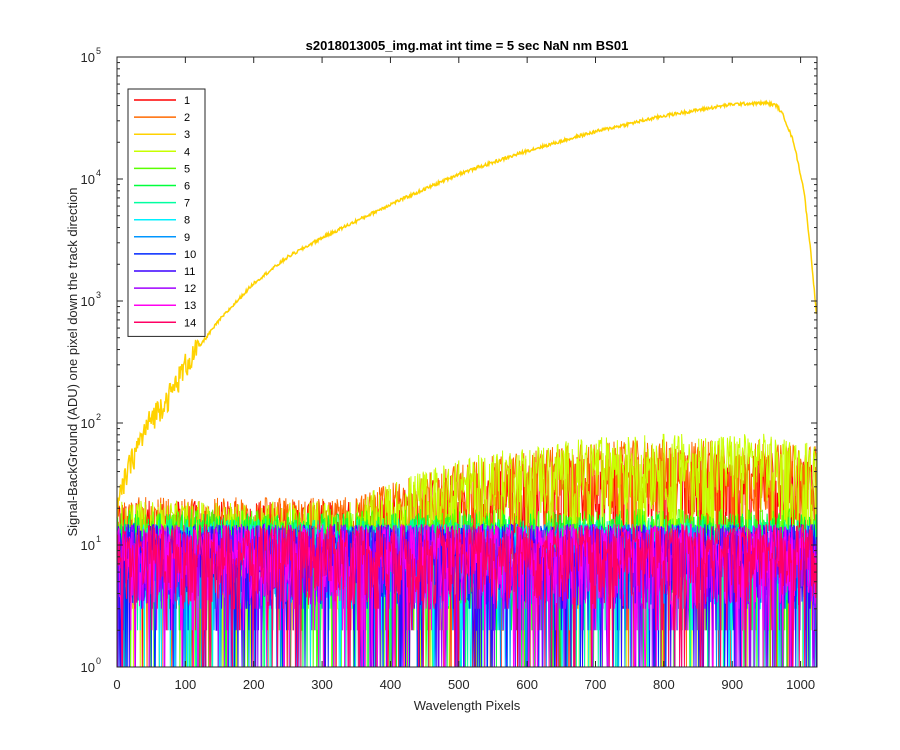 The height and width of the screenshot is (750, 900). What do you see at coordinates (98, 295) in the screenshot?
I see `y-tick-exponent: 3` at bounding box center [98, 295].